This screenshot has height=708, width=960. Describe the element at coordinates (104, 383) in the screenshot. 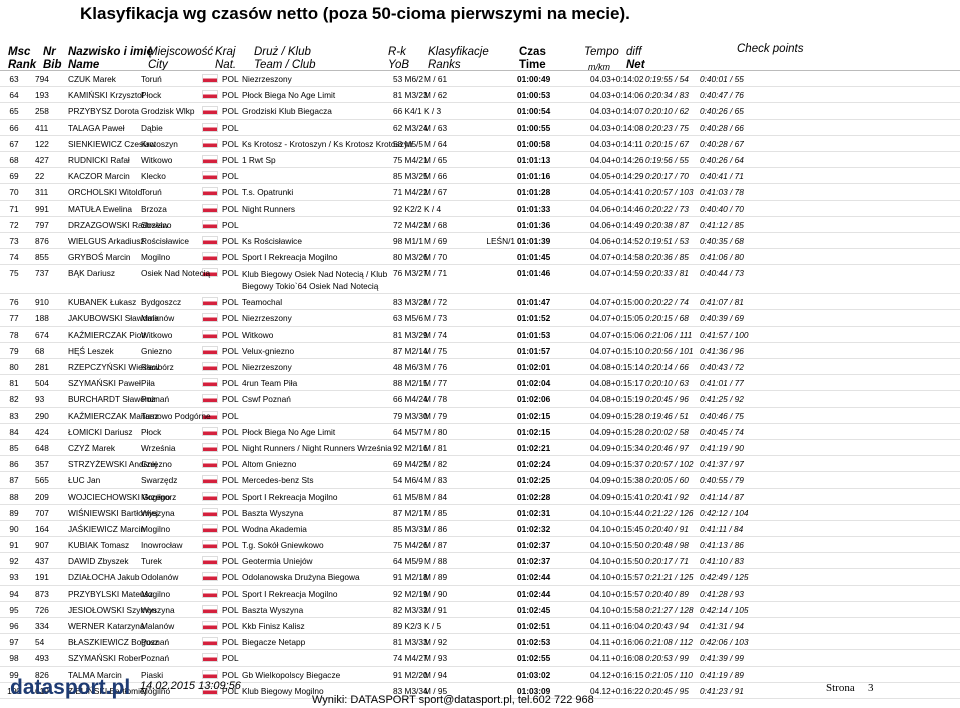

I see `name: SZYMAŃSKI Paweł` at that location.